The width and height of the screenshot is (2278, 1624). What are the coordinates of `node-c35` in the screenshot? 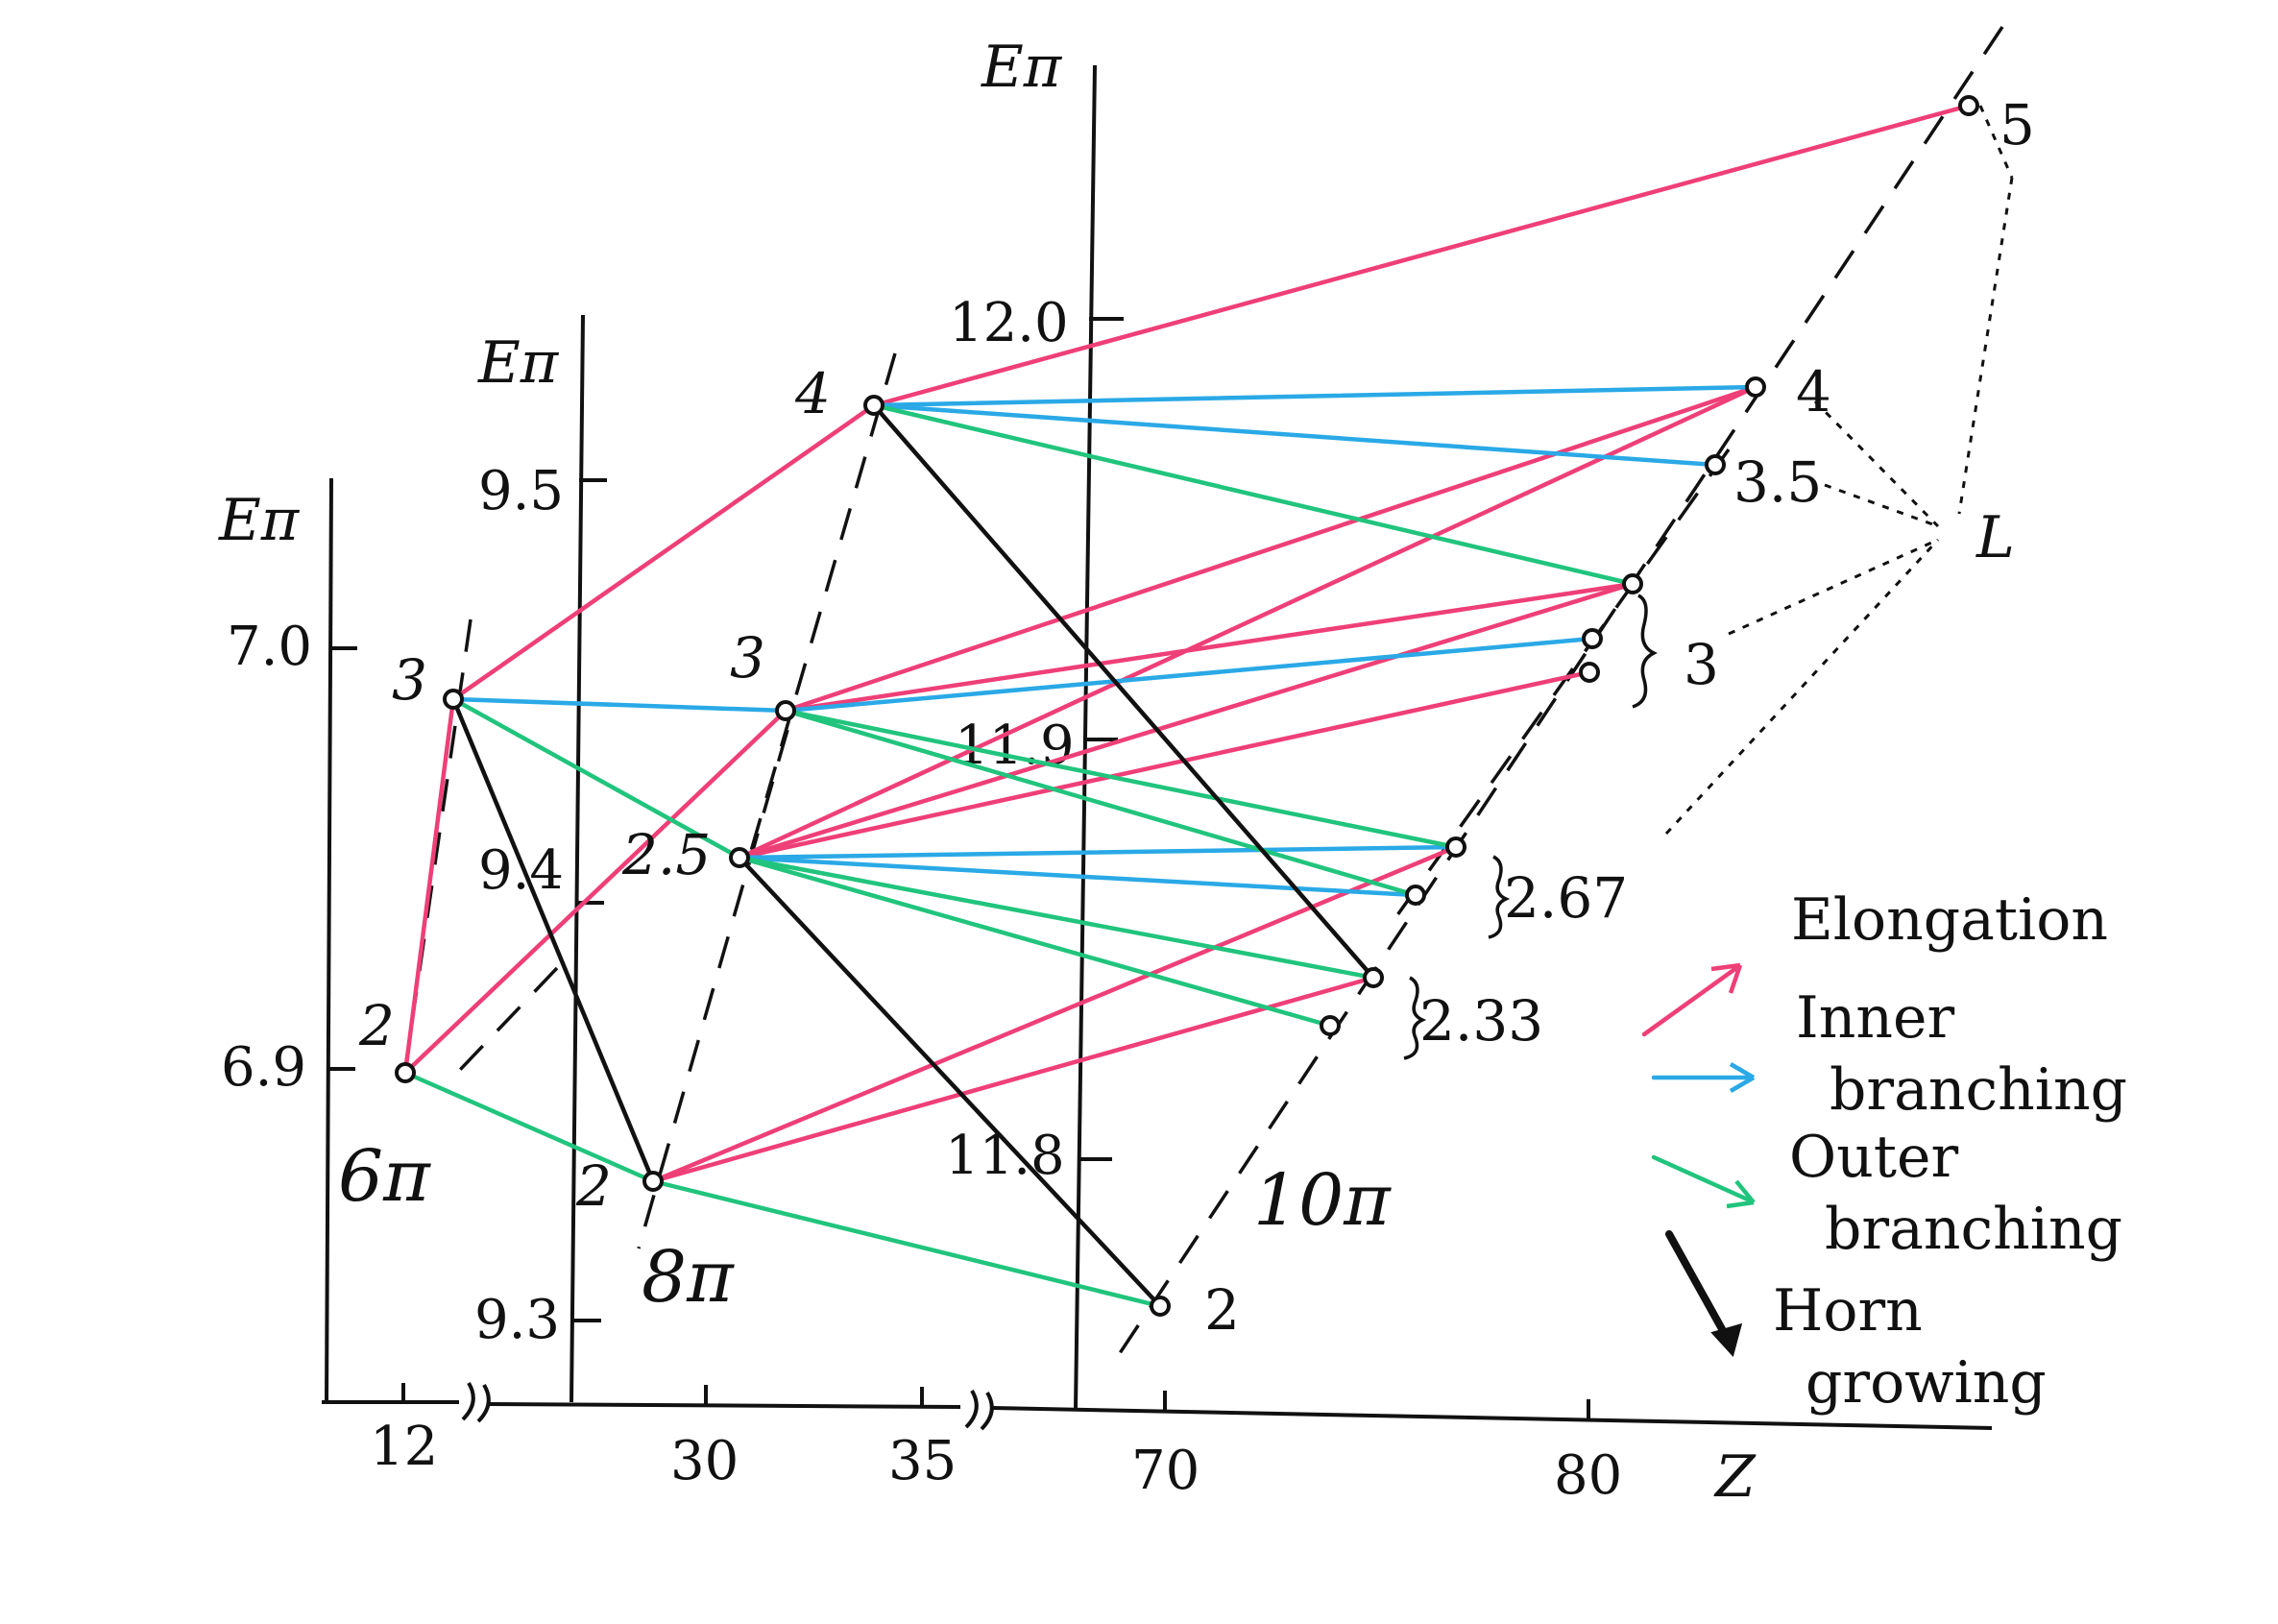 It's located at (1715, 464).